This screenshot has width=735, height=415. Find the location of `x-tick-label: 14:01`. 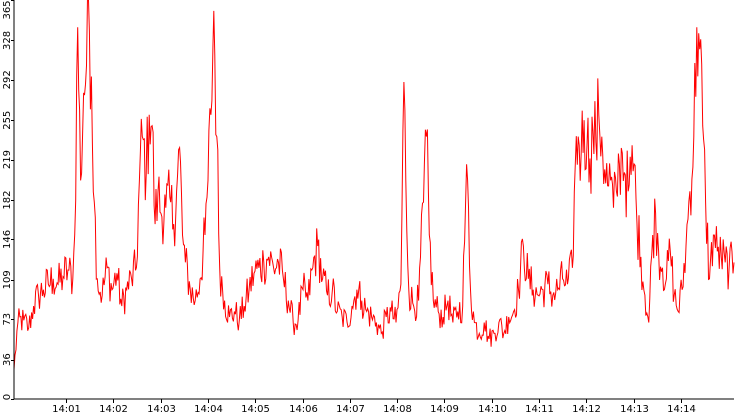

x-tick-label: 14:01 is located at coordinates (66, 409).